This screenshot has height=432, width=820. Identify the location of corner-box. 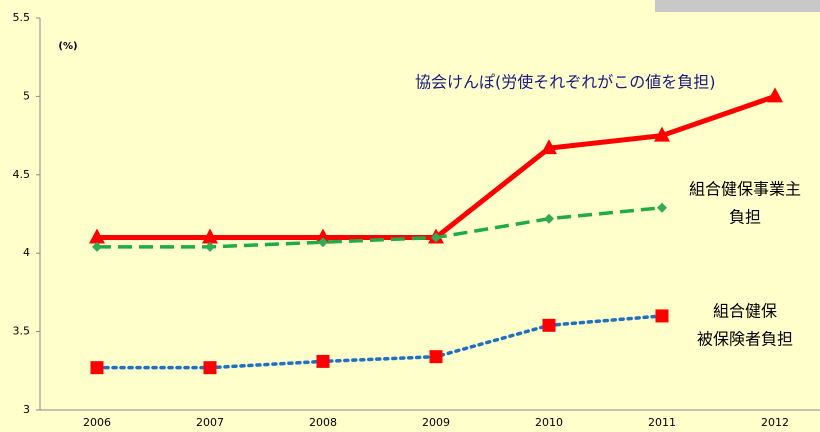
(737, 6).